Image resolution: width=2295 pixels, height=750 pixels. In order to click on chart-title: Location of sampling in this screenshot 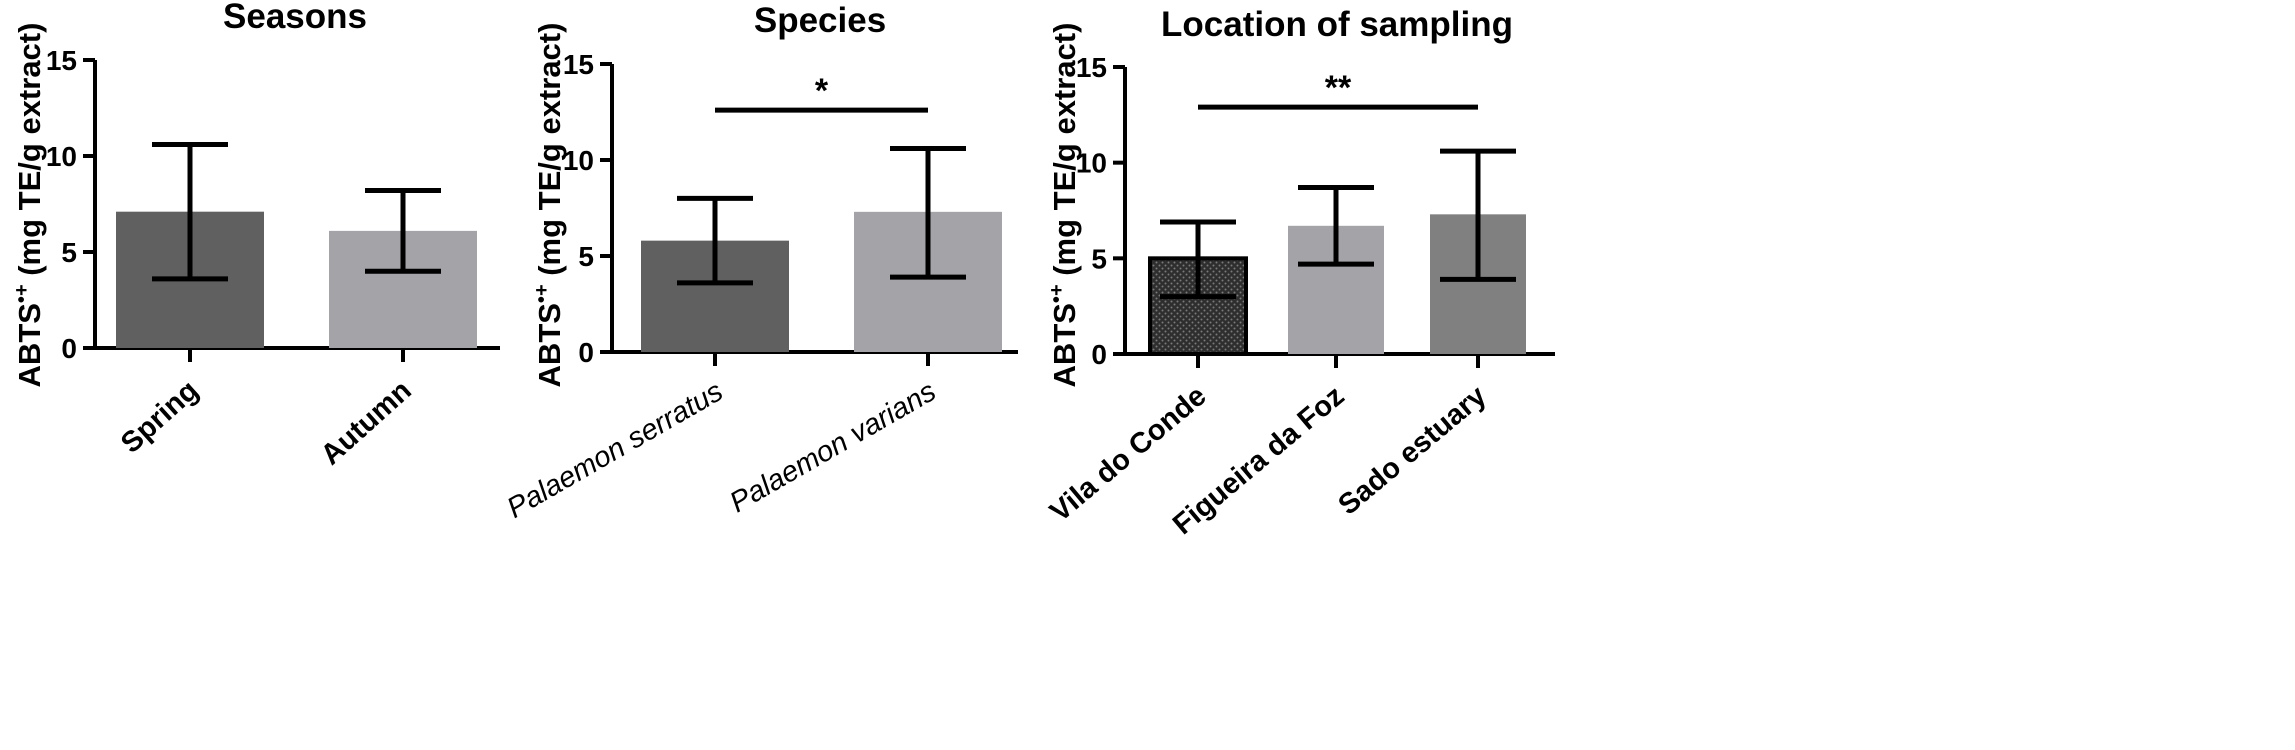, I will do `click(1337, 24)`.